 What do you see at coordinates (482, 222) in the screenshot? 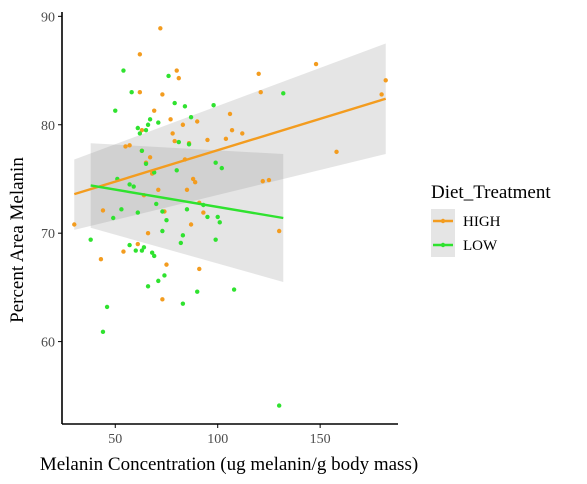
I see `legend-label-high: HIGH` at bounding box center [482, 222].